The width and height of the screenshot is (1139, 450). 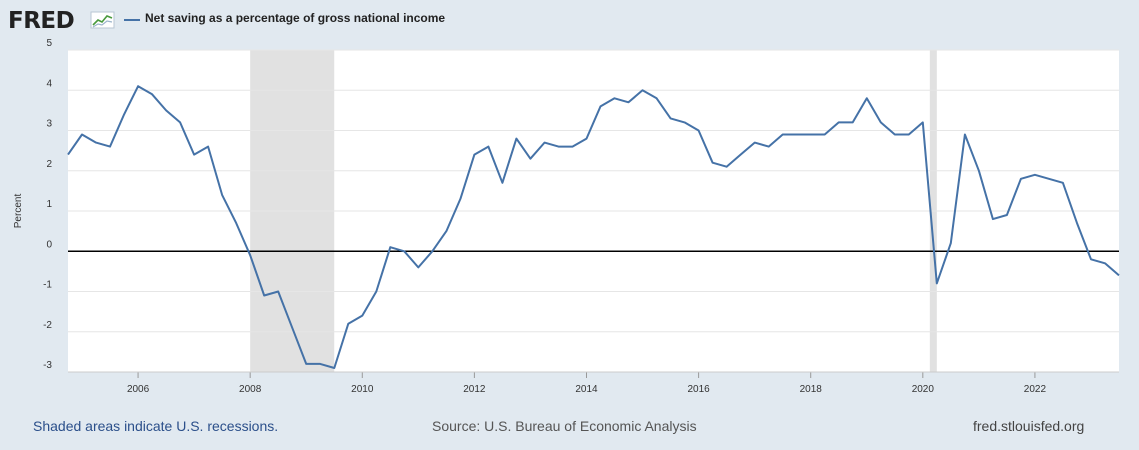 I want to click on fred-chart-icon, so click(x=102, y=20).